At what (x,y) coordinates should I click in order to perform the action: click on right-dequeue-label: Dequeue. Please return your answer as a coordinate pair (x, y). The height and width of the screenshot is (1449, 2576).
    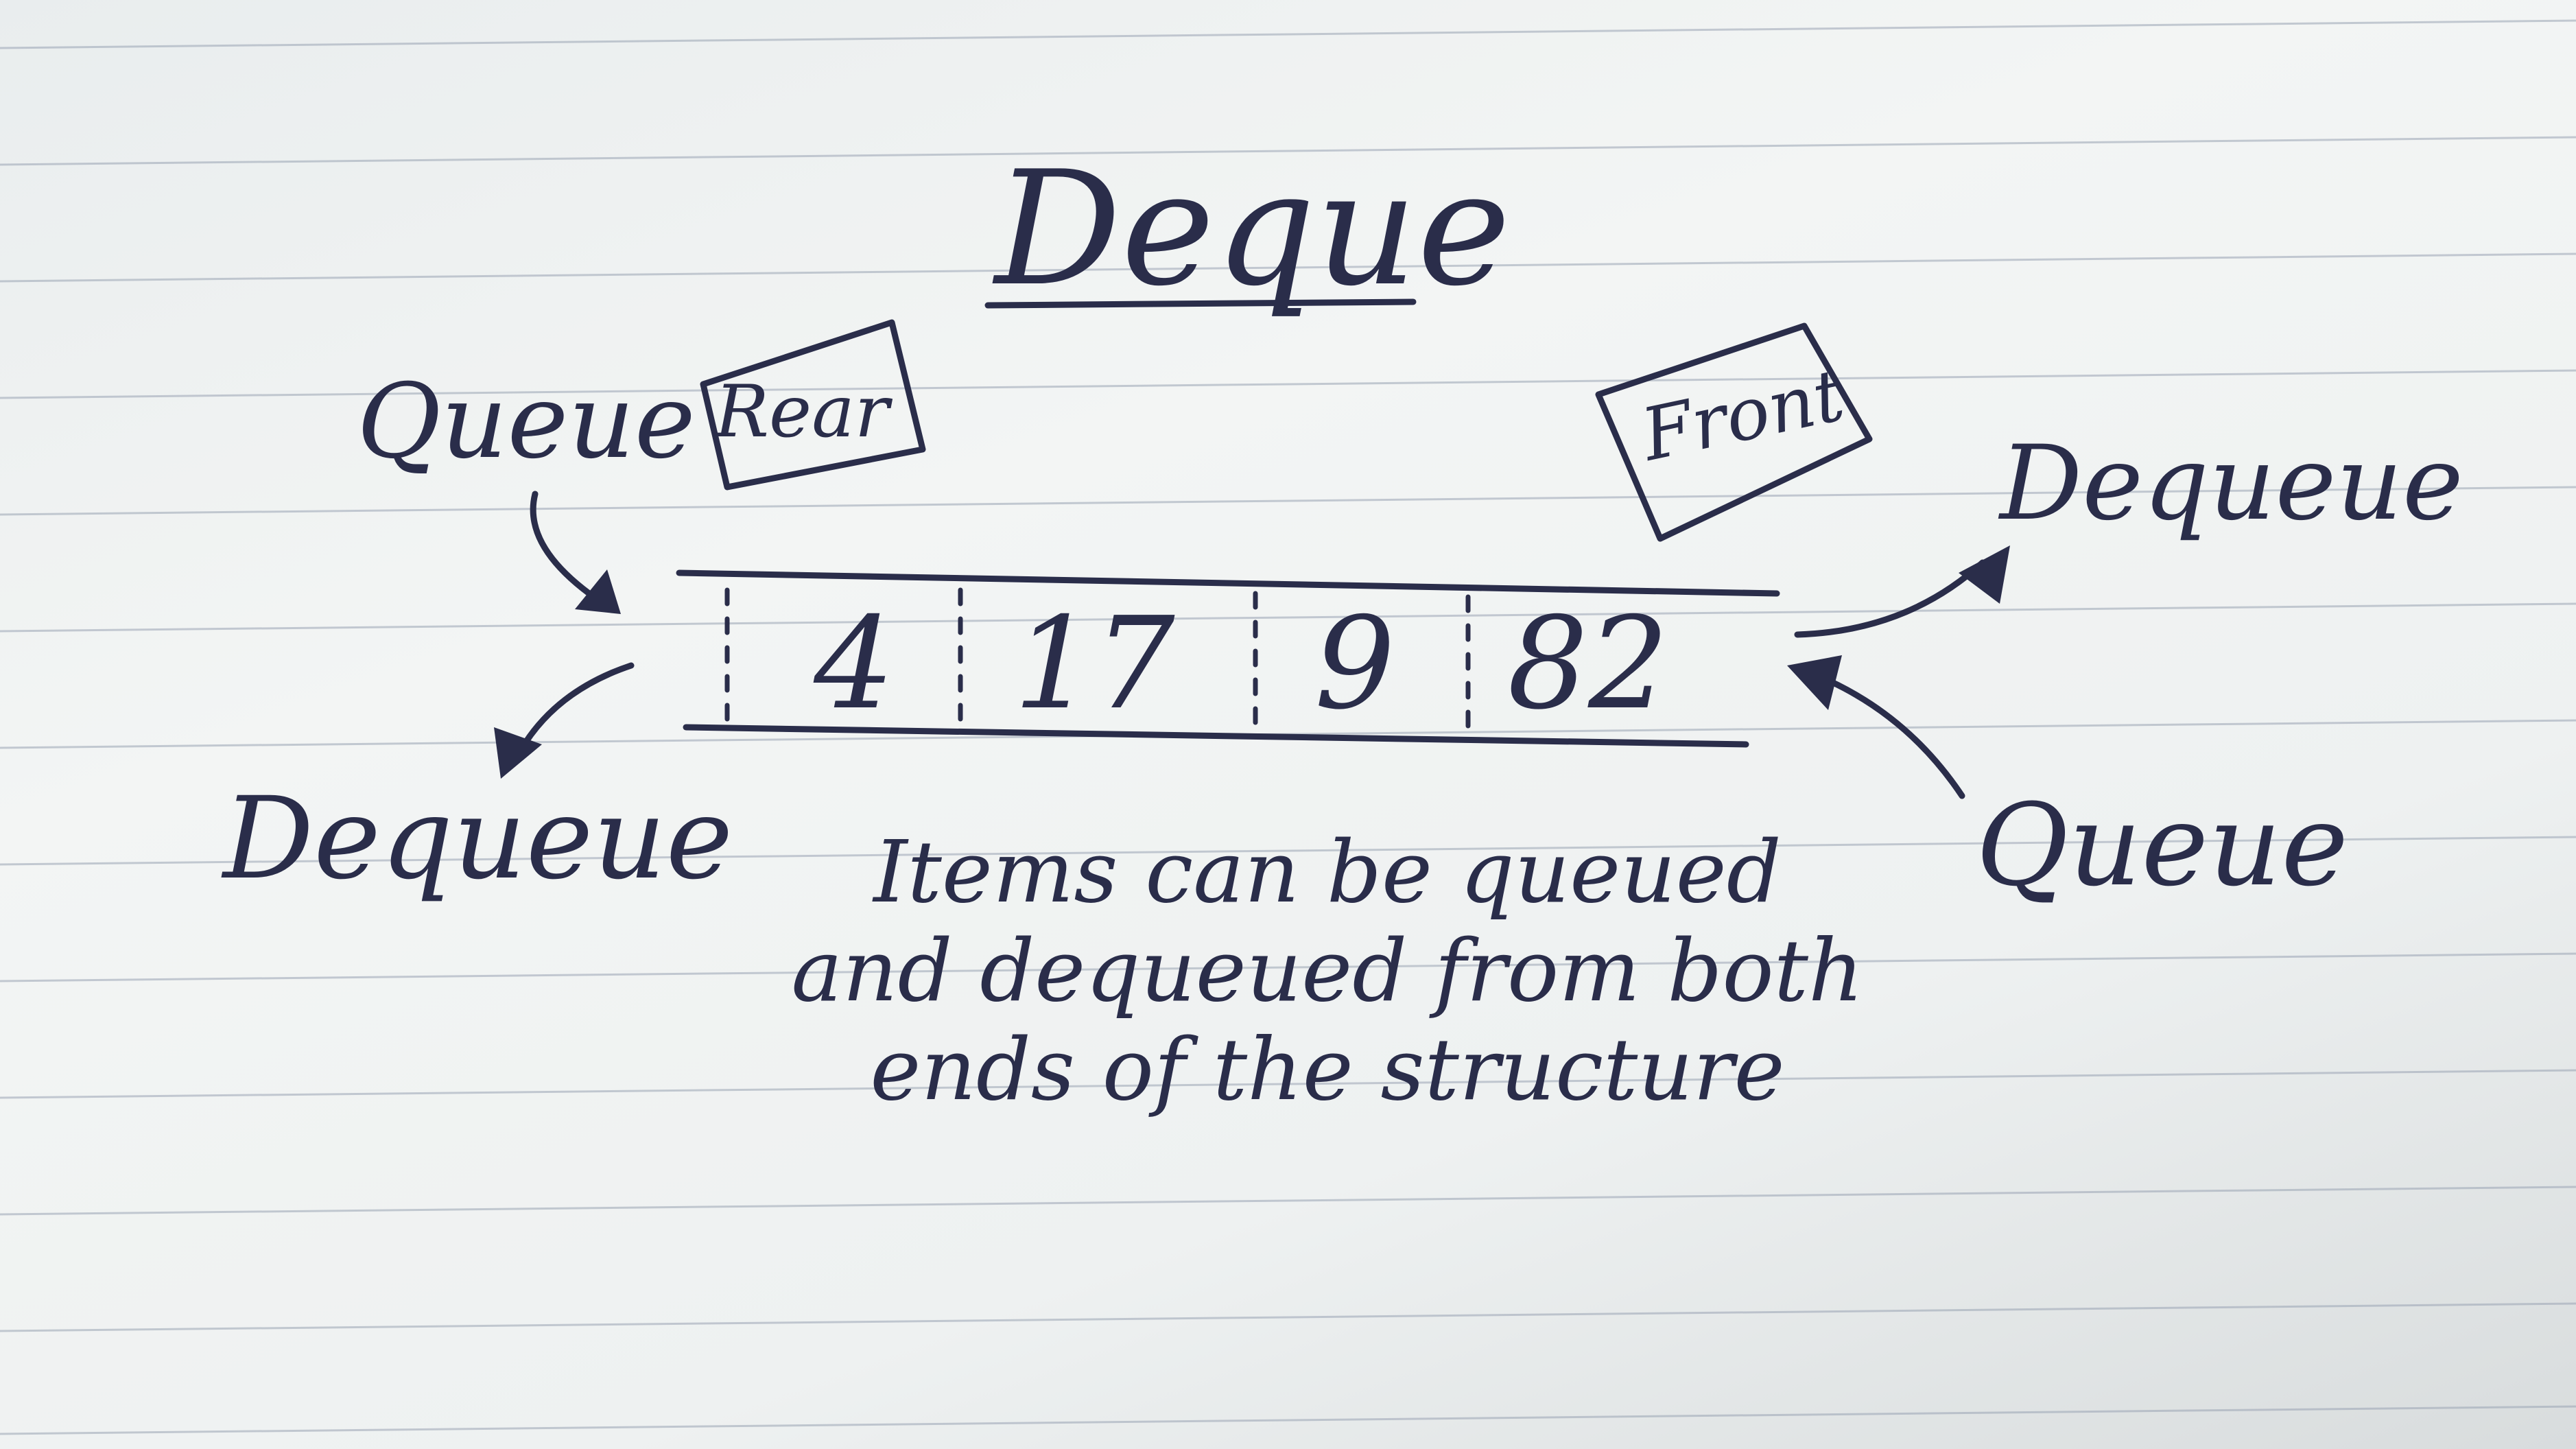
    Looking at the image, I should click on (2231, 483).